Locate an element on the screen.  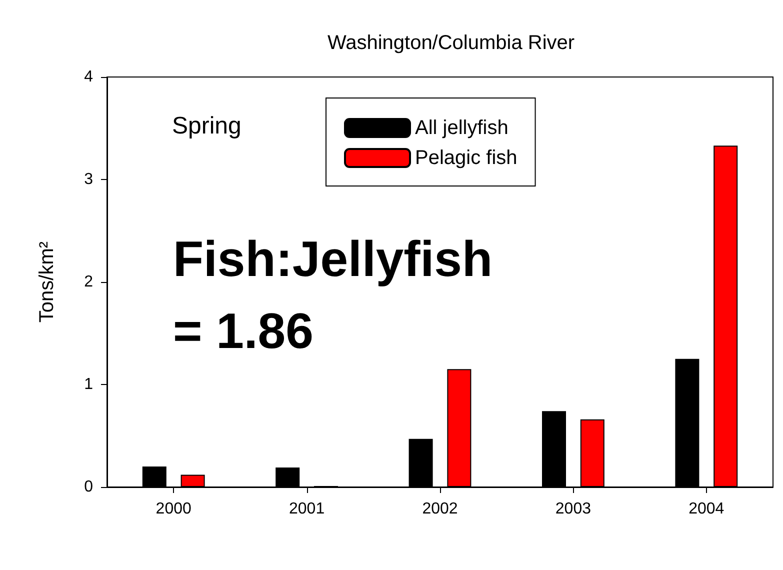
y-tick-label: 0 is located at coordinates (89, 487).